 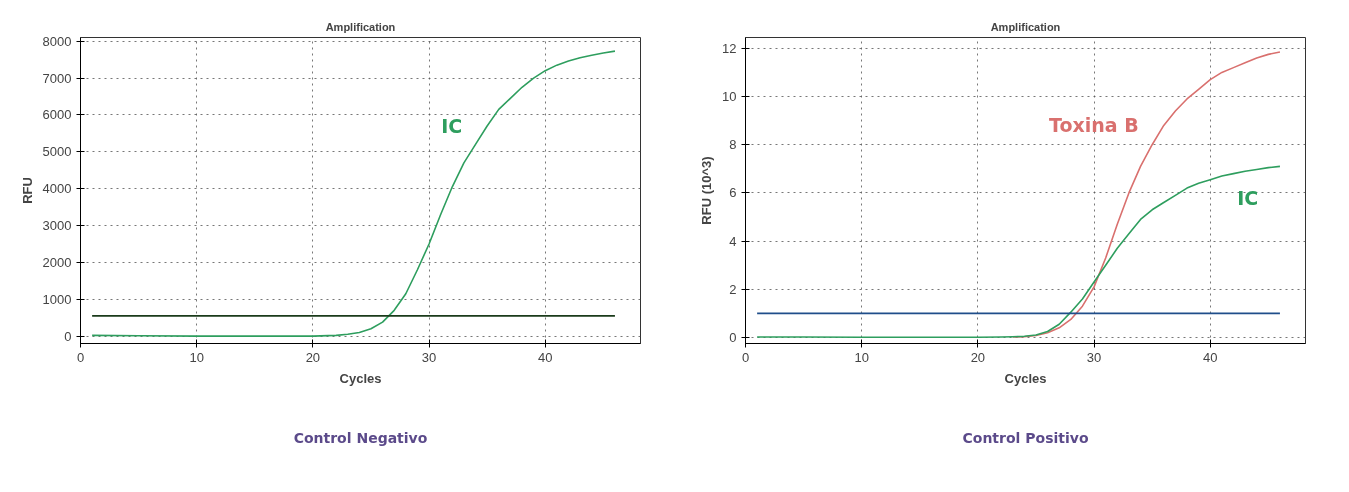 What do you see at coordinates (57, 226) in the screenshot?
I see `y-tick-label: 3000` at bounding box center [57, 226].